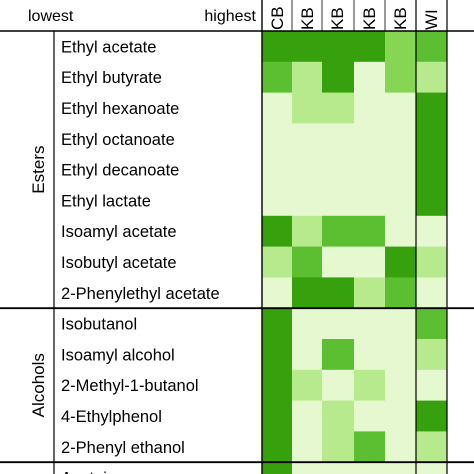 This screenshot has height=474, width=474. What do you see at coordinates (108, 47) in the screenshot?
I see `row-label: Ethyl acetate` at bounding box center [108, 47].